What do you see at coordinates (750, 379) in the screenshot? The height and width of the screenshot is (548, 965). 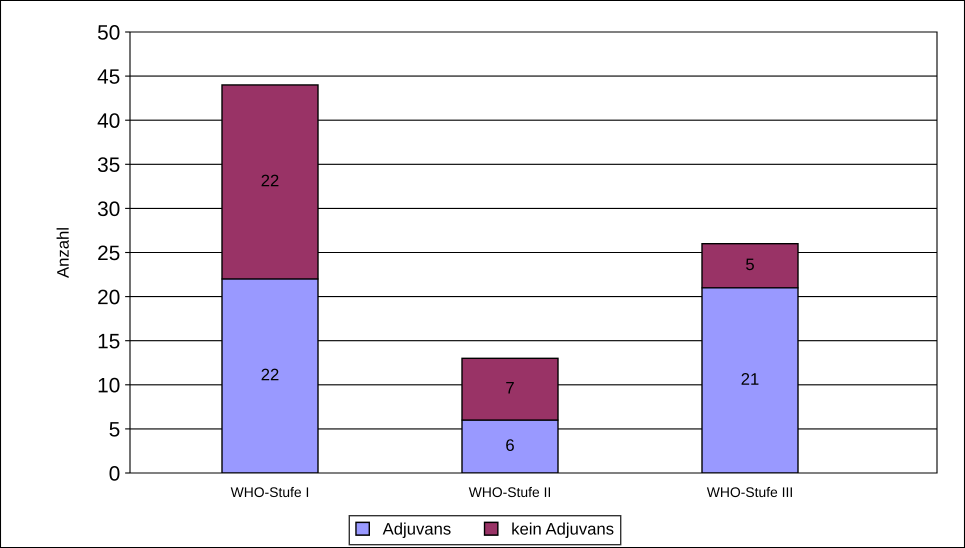 I see `data-label: 21` at bounding box center [750, 379].